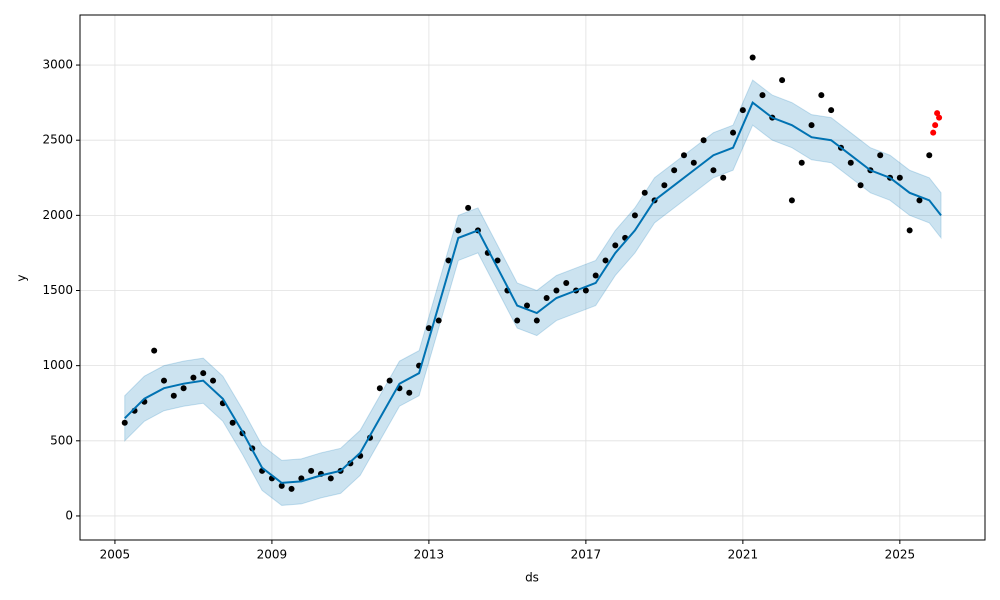  I want to click on x-tick-label: 2017, so click(586, 555).